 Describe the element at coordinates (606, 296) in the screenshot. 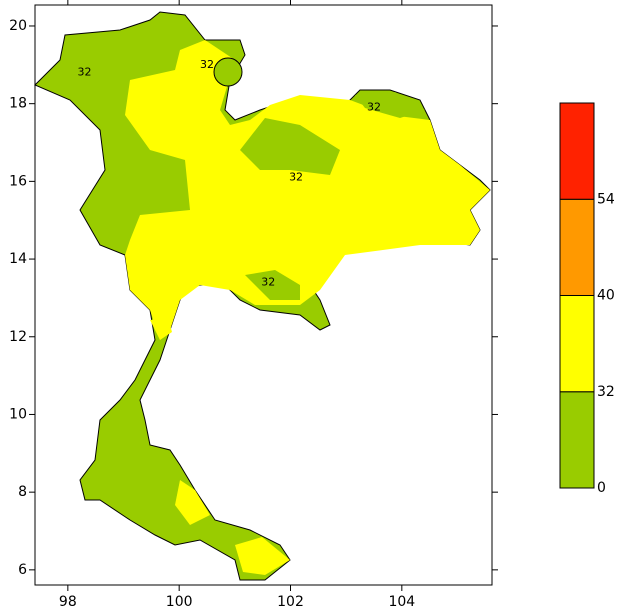

I see `colorbar-label: 40` at that location.